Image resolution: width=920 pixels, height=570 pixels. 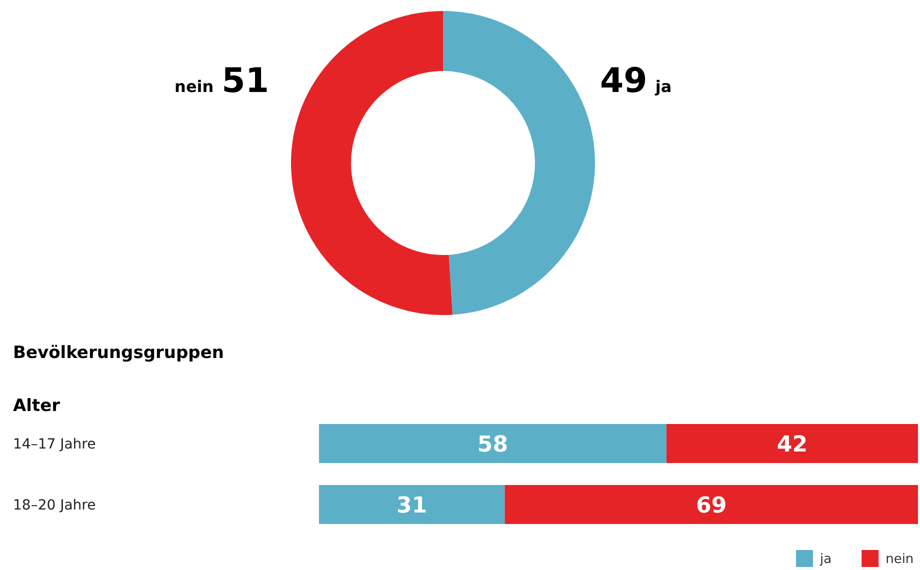 I want to click on data-label: 42, so click(x=792, y=445).